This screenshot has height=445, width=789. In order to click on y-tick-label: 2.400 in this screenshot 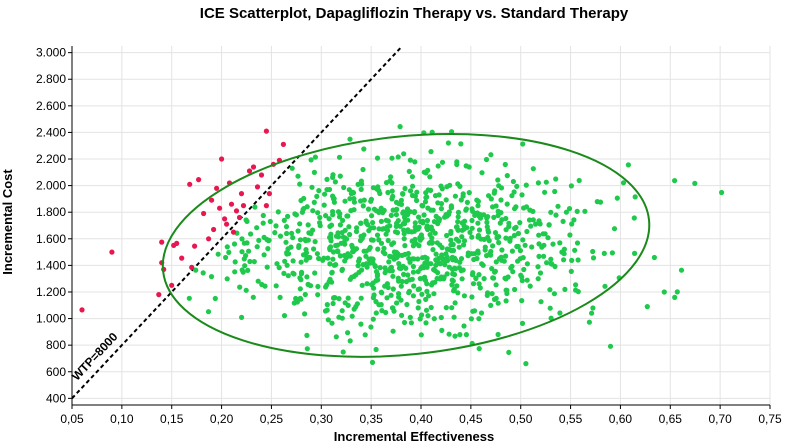, I will do `click(51, 132)`.